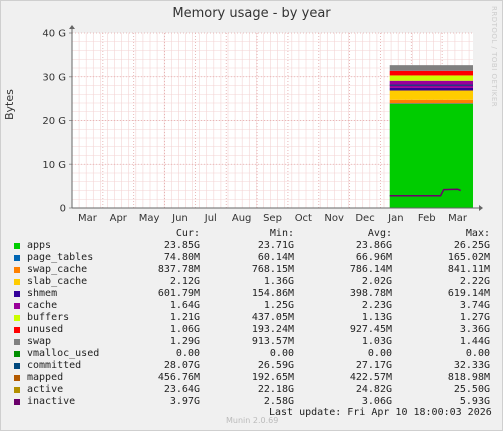 This screenshot has height=431, width=503. I want to click on legend-min: 154.86M, so click(272, 293).